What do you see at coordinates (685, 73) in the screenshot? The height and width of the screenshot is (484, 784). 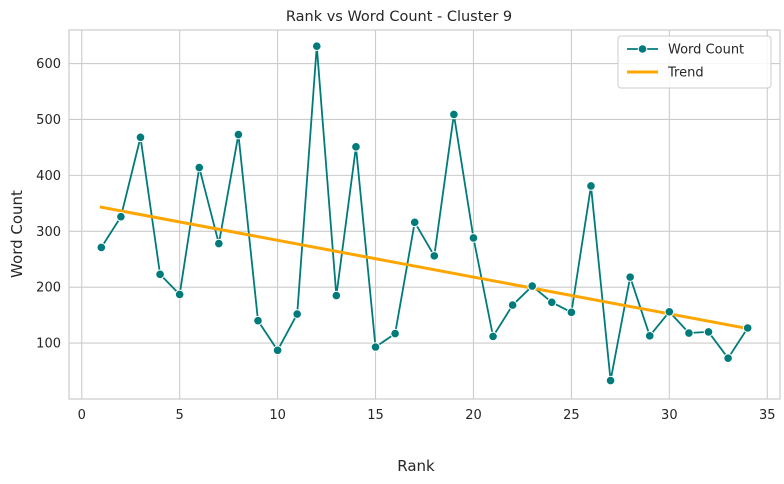 I see `legend-trend-label: Trend` at bounding box center [685, 73].